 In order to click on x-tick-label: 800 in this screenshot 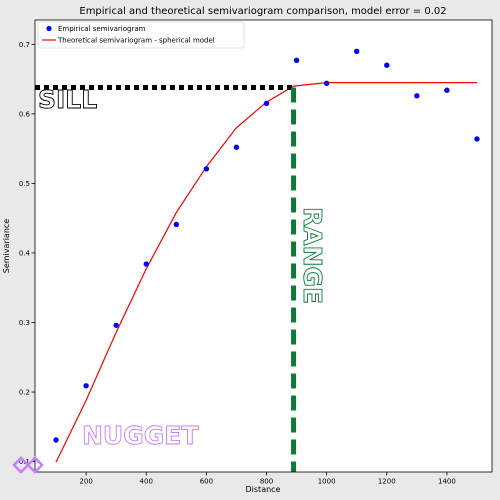, I will do `click(266, 482)`.